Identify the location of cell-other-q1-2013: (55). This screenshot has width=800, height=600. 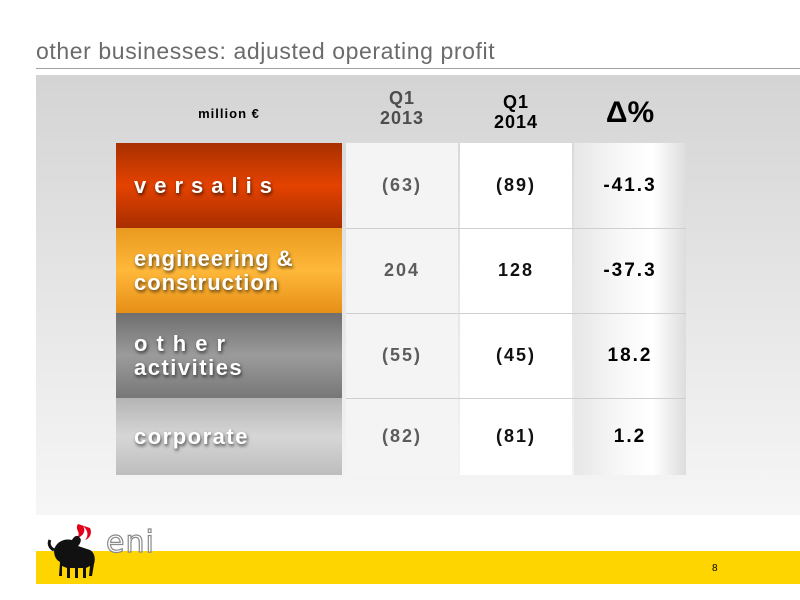
(401, 355).